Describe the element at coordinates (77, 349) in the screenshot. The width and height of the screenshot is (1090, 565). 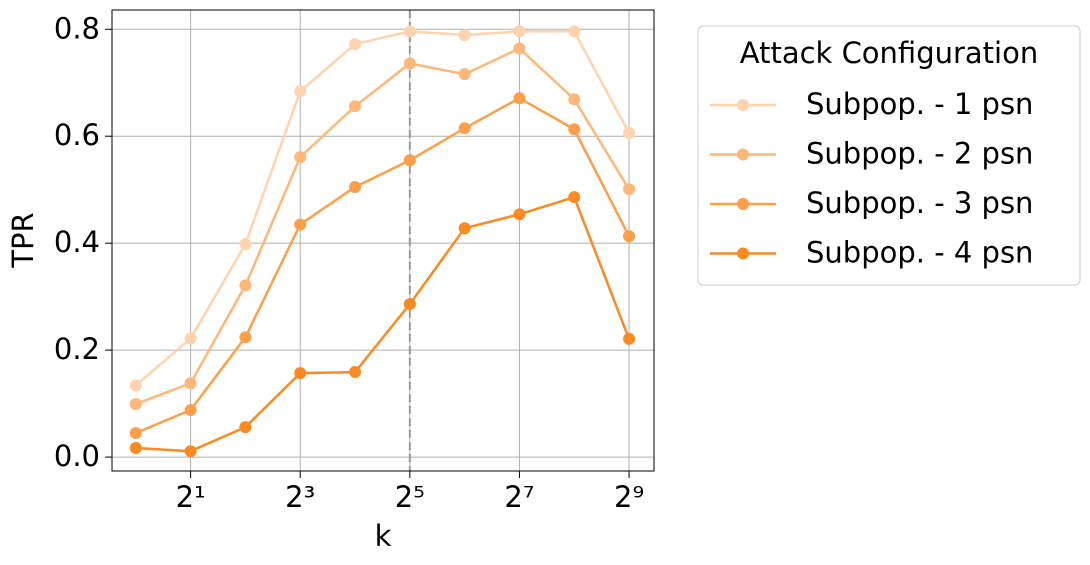
I see `y-tick-label: 0.2` at that location.